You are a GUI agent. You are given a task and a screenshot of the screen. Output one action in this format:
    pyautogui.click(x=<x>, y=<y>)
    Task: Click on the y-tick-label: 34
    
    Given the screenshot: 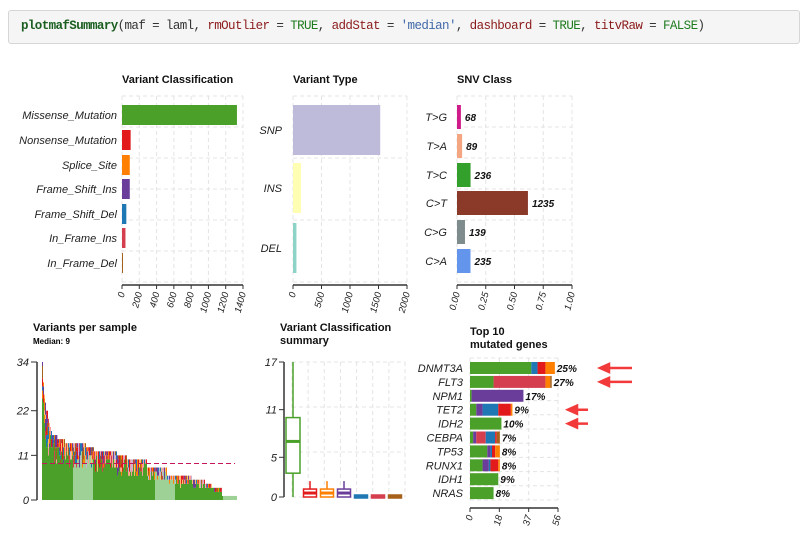 What is the action you would take?
    pyautogui.click(x=23, y=363)
    